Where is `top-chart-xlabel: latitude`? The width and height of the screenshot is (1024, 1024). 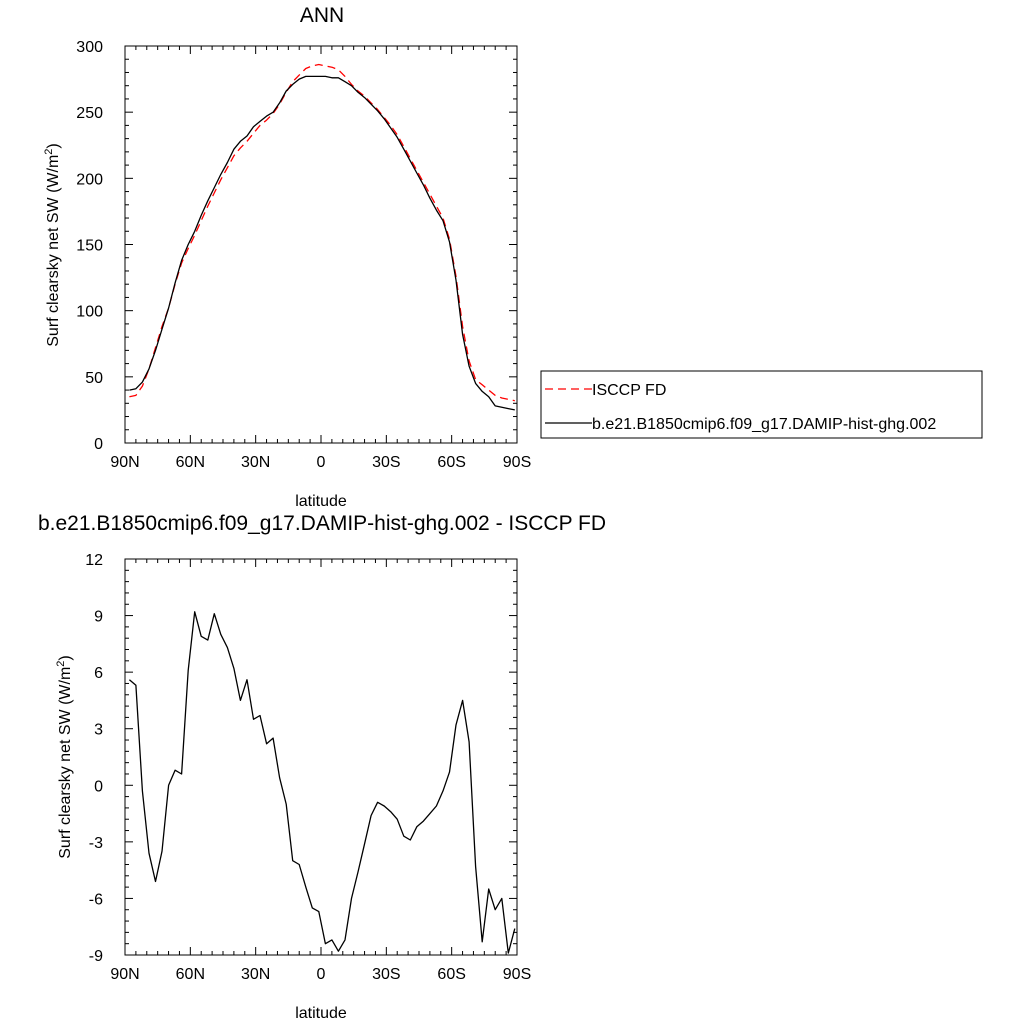 top-chart-xlabel: latitude is located at coordinates (321, 501).